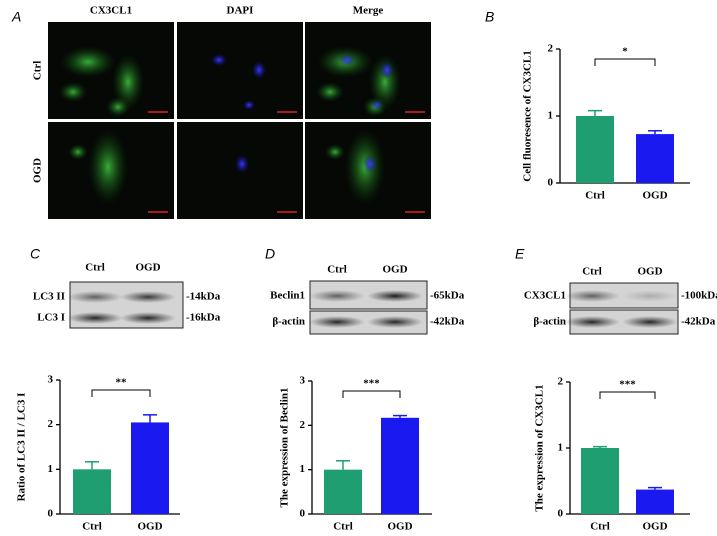  Describe the element at coordinates (447, 296) in the screenshot. I see `band-size: -65kDa` at that location.